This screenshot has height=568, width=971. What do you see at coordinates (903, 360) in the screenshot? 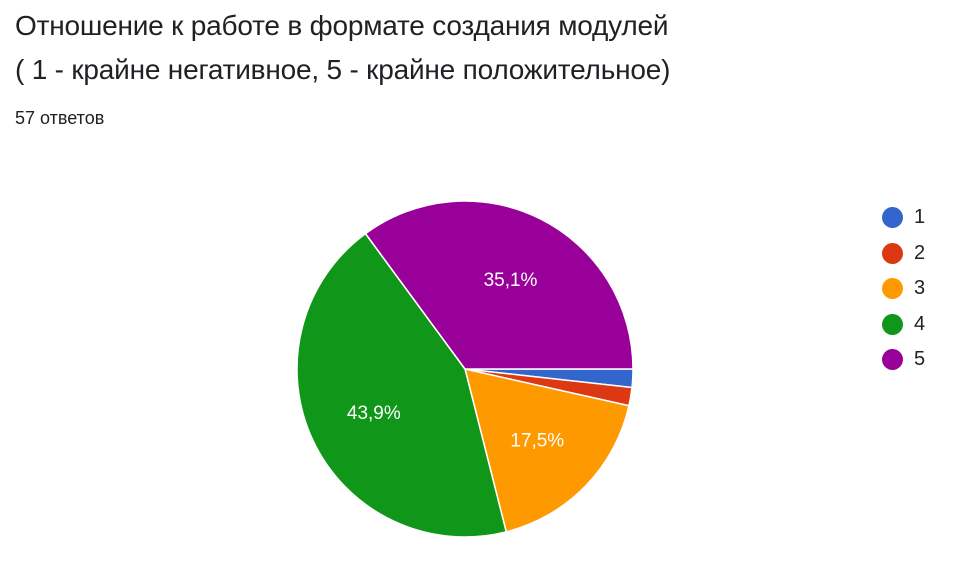
I see `legend-item-5: 5` at bounding box center [903, 360].